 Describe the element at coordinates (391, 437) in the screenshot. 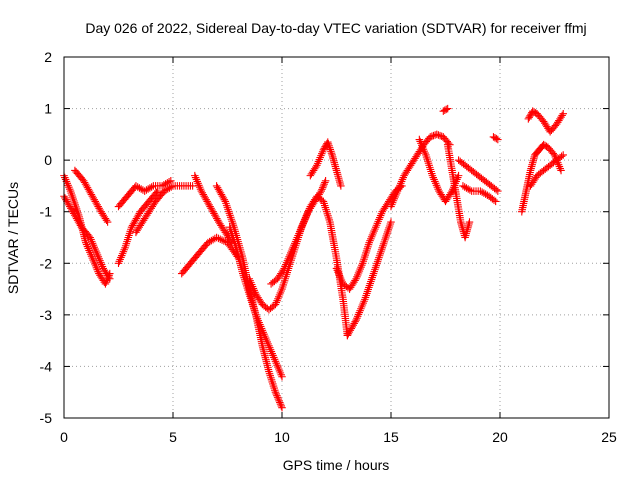

I see `x-tick-label: 15` at that location.